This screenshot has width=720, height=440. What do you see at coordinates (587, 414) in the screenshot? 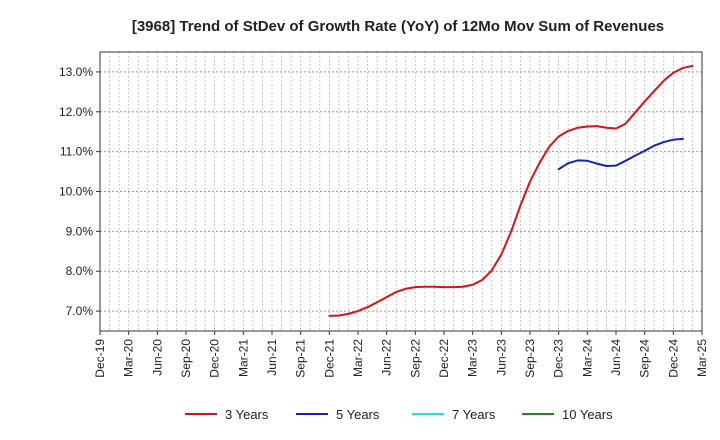
I see `legend-label: 10 Years` at bounding box center [587, 414].